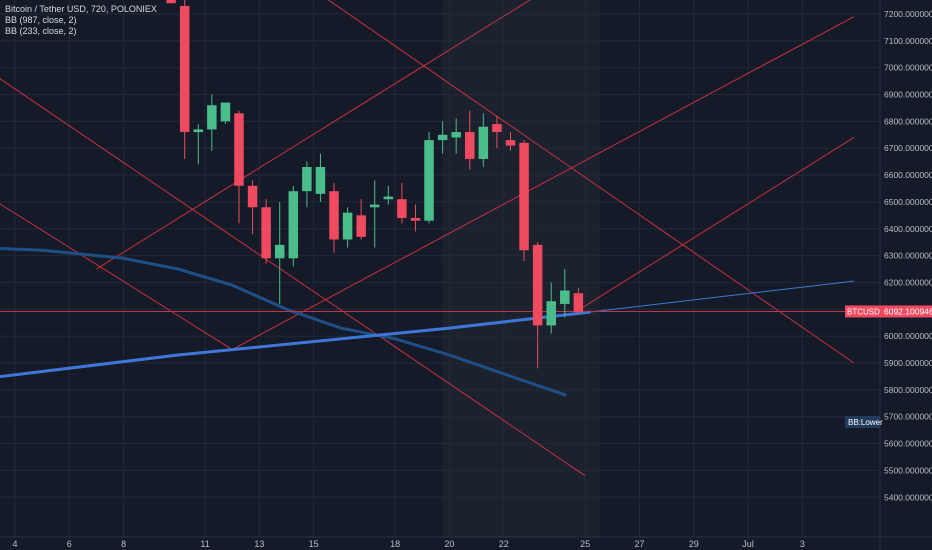 This screenshot has height=550, width=932. I want to click on bb-lower-tag-bg, so click(862, 422).